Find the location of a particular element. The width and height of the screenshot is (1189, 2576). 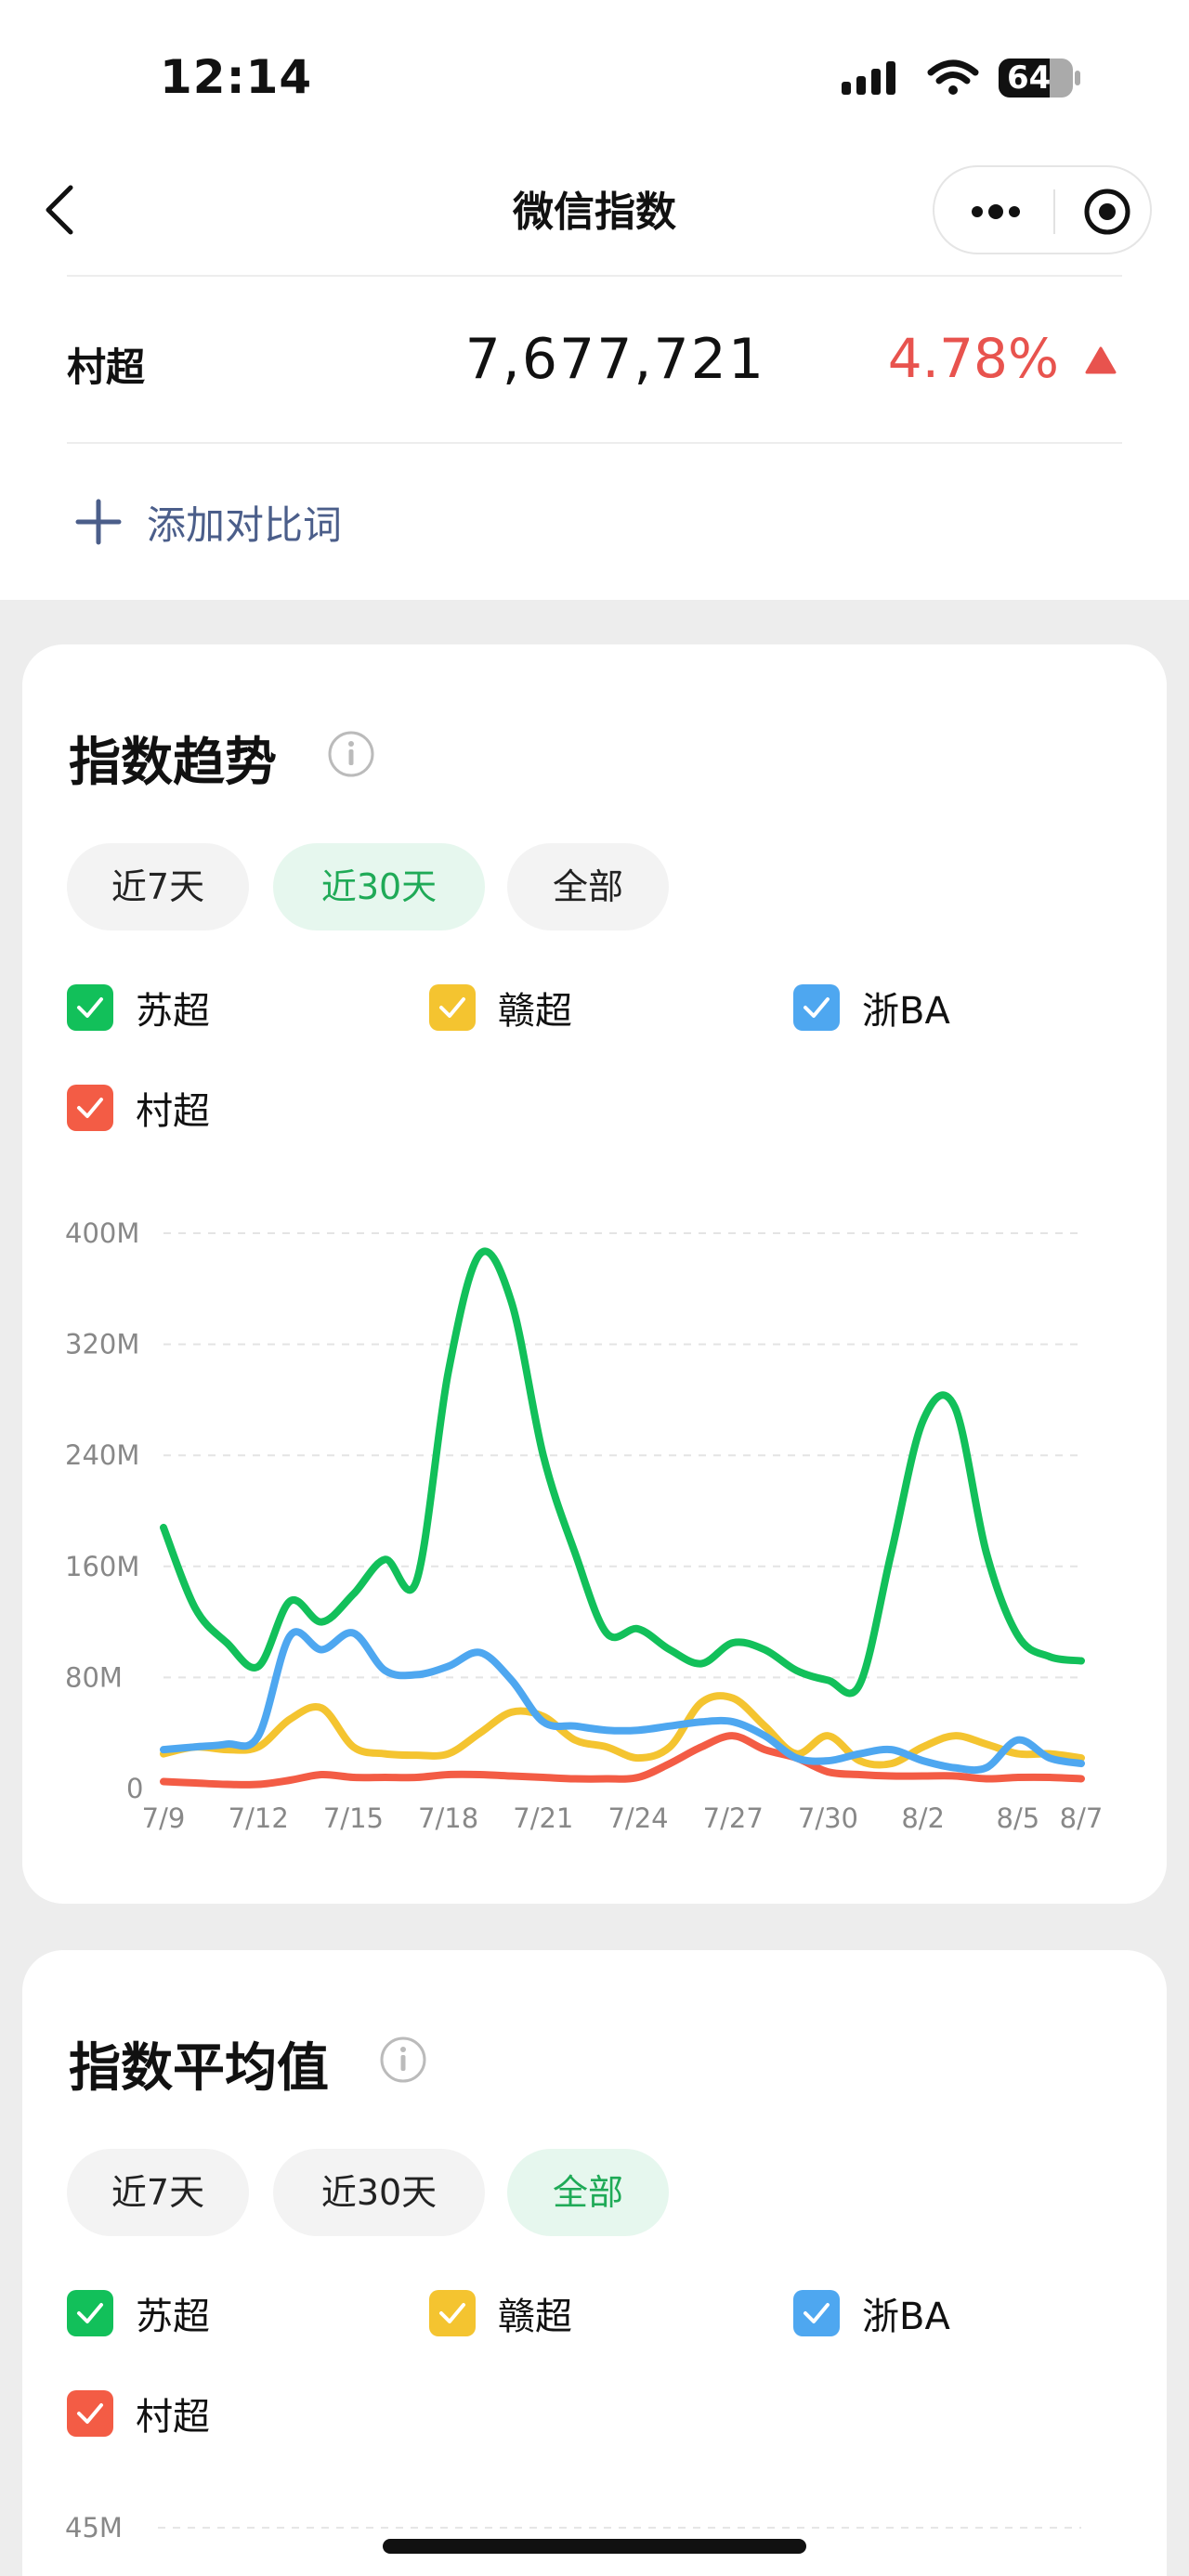

status-time: 12:14 is located at coordinates (236, 77).